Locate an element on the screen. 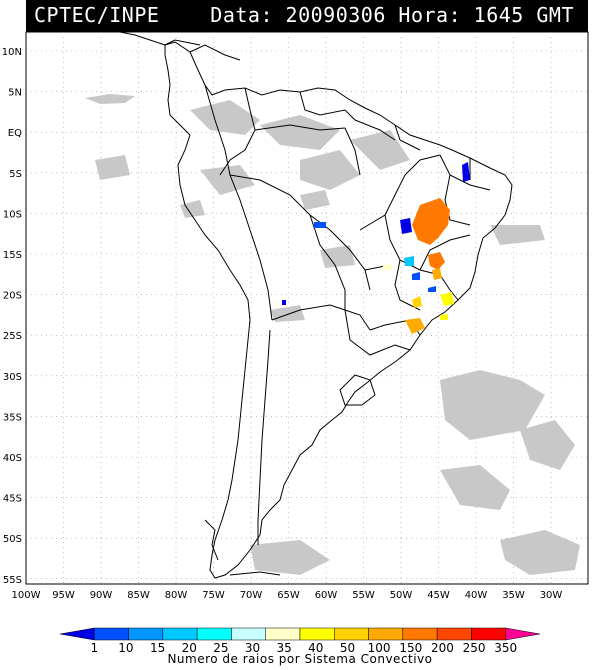  lon-label: 80W is located at coordinates (176, 595).